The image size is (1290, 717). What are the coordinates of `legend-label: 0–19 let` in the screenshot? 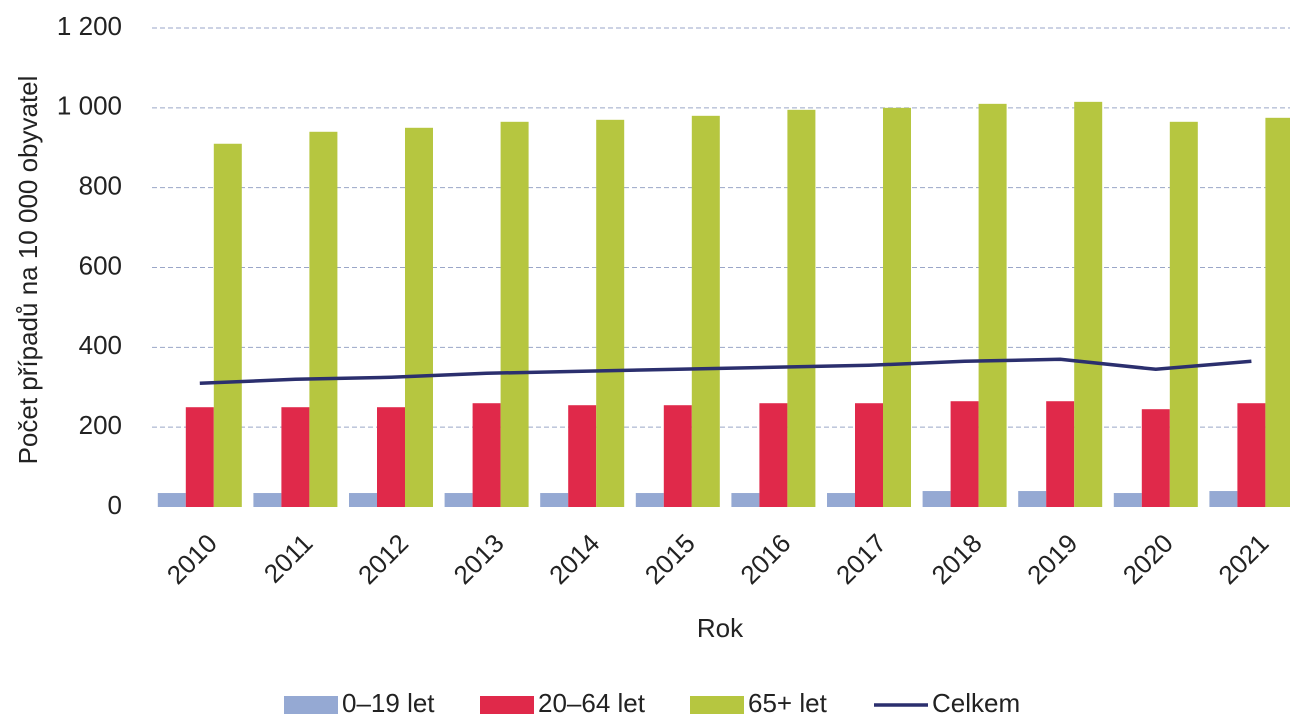 It's located at (388, 702).